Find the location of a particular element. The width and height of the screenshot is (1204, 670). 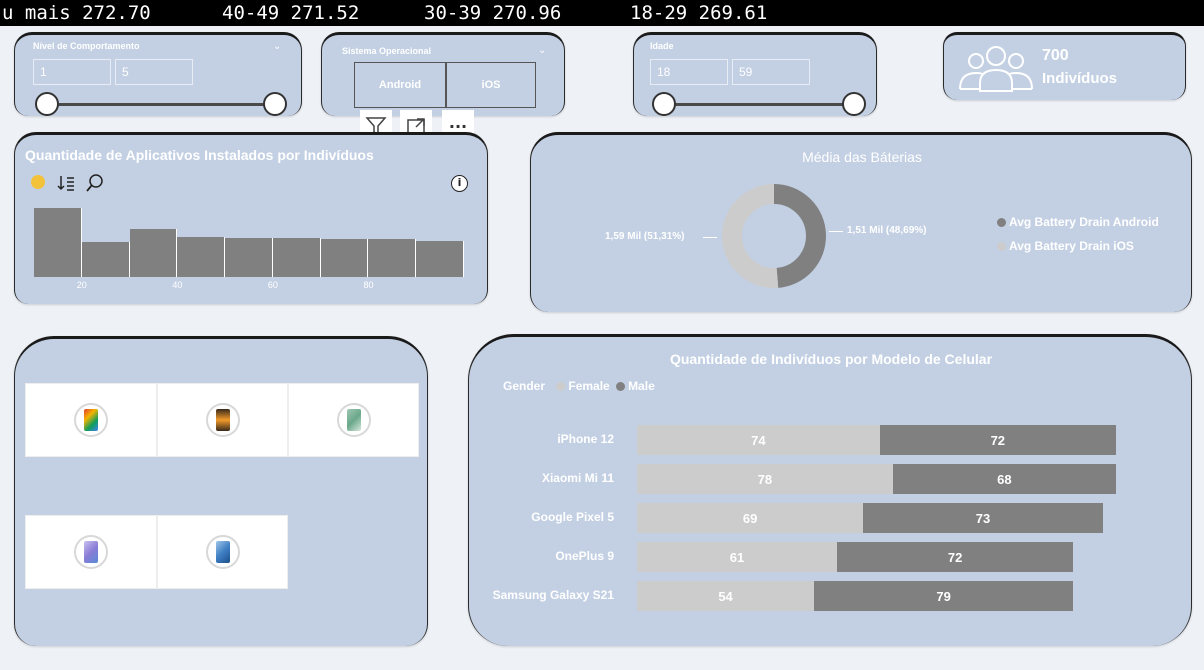

slicer-title: Sistema Operacional is located at coordinates (387, 51).